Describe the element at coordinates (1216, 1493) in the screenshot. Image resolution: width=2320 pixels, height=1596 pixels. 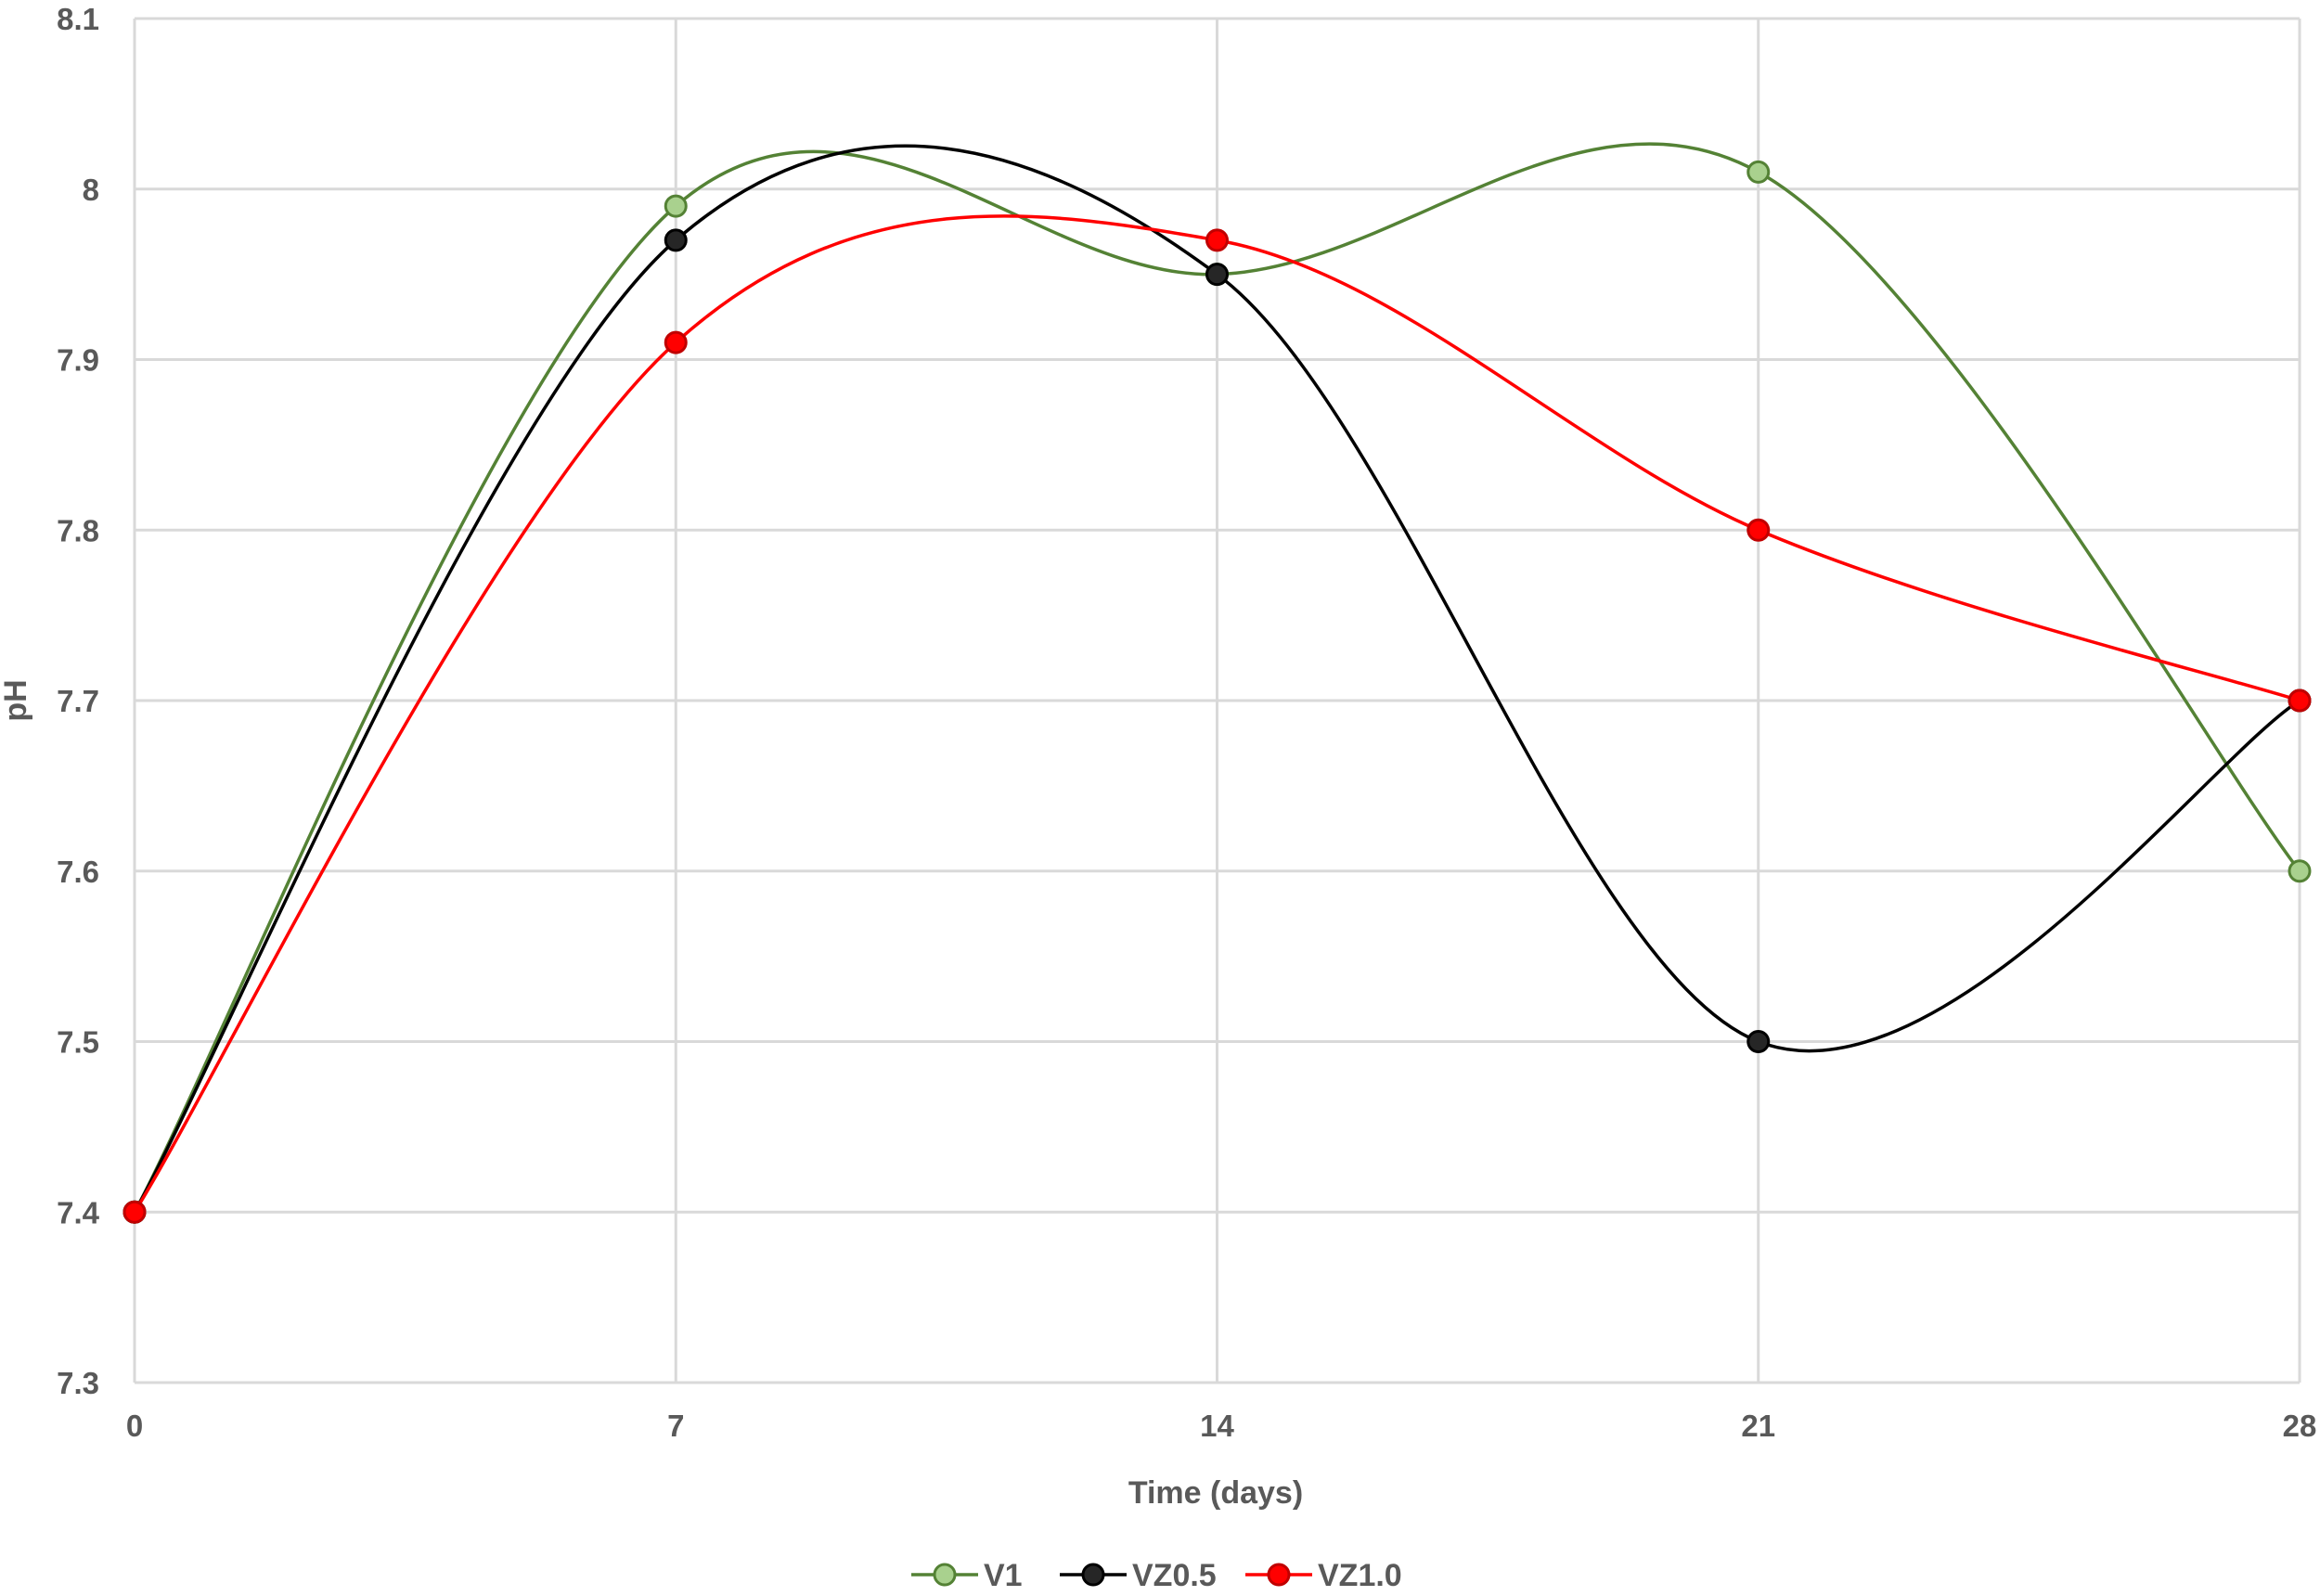
I see `x-axis-title: Time (days)` at that location.